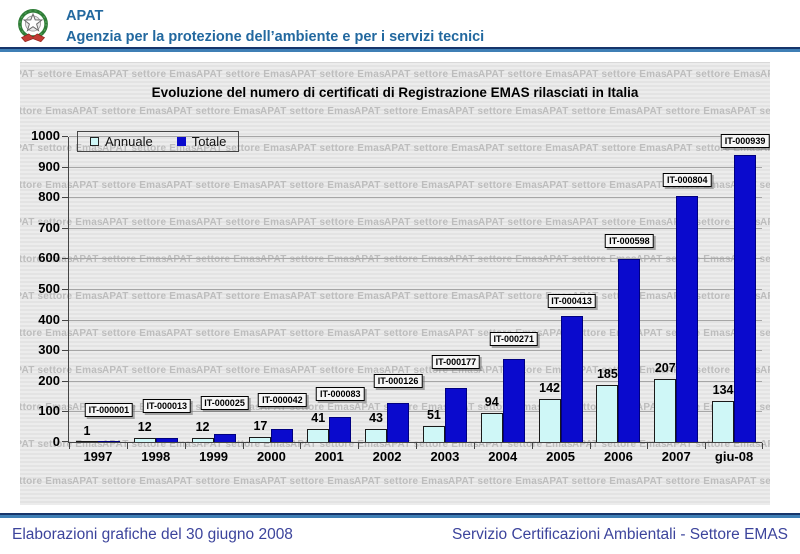 The height and width of the screenshot is (554, 800). What do you see at coordinates (260, 425) in the screenshot?
I see `annuale-value-label: 17` at bounding box center [260, 425].